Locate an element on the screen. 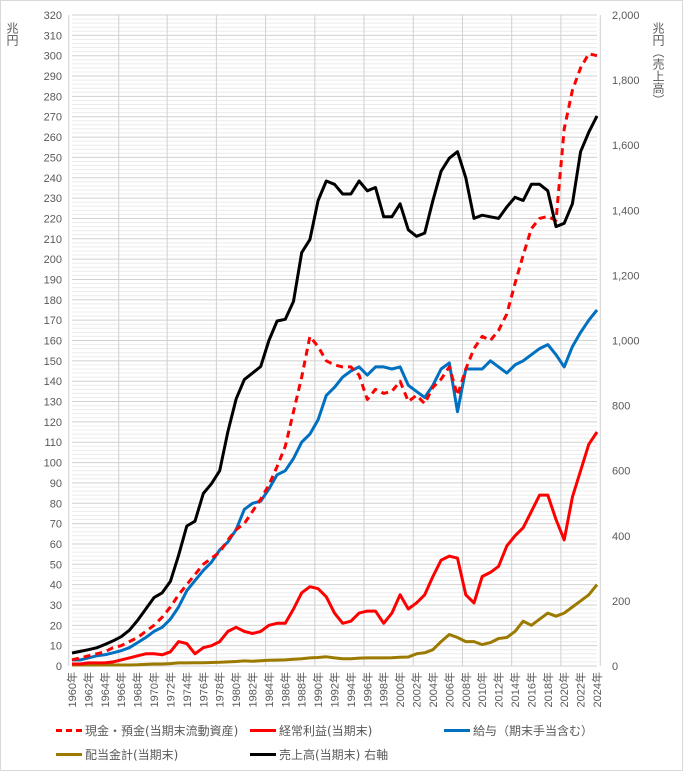 The height and width of the screenshot is (771, 683). legend-item-dividends: 配当金計(当期末) is located at coordinates (117, 754).